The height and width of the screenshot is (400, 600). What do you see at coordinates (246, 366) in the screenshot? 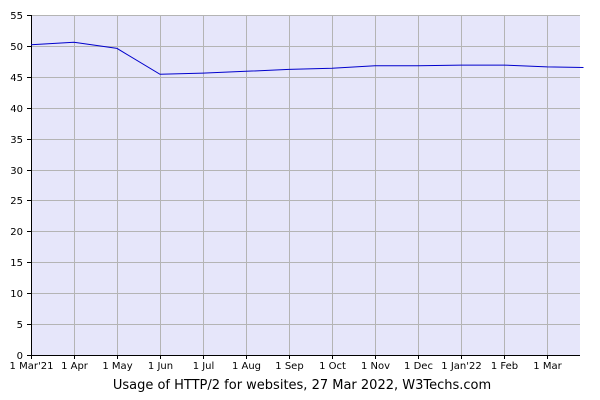
I see `x-tick-label: 1 Aug` at bounding box center [246, 366].